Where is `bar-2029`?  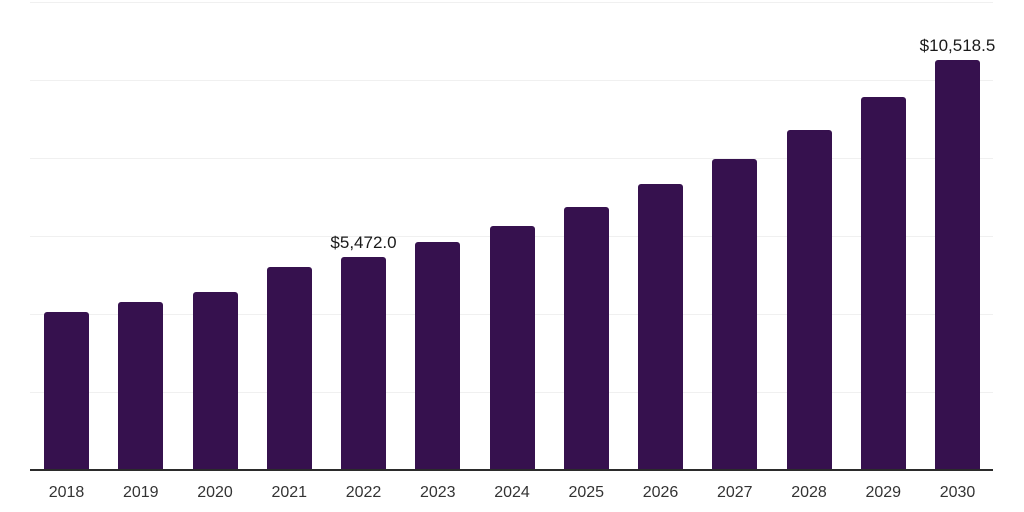 bar-2029 is located at coordinates (883, 283).